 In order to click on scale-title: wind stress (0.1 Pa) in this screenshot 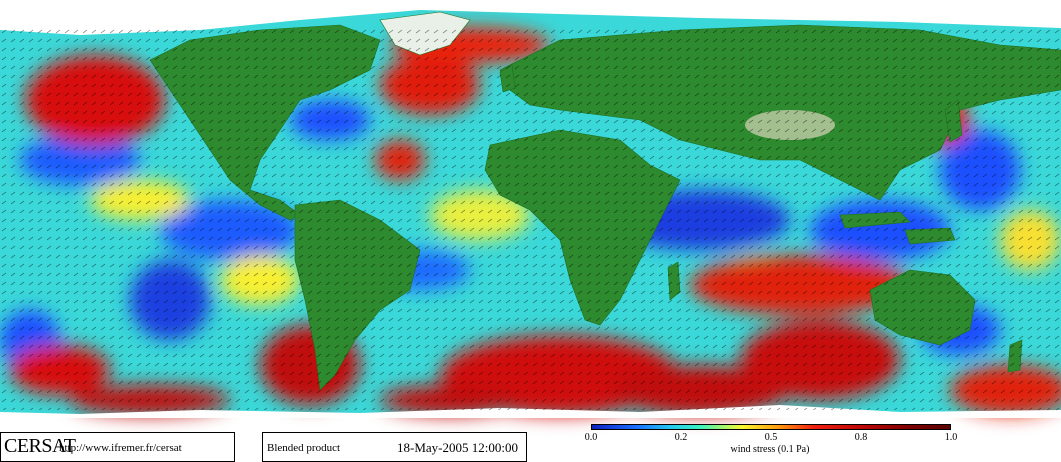, I will do `click(770, 449)`.